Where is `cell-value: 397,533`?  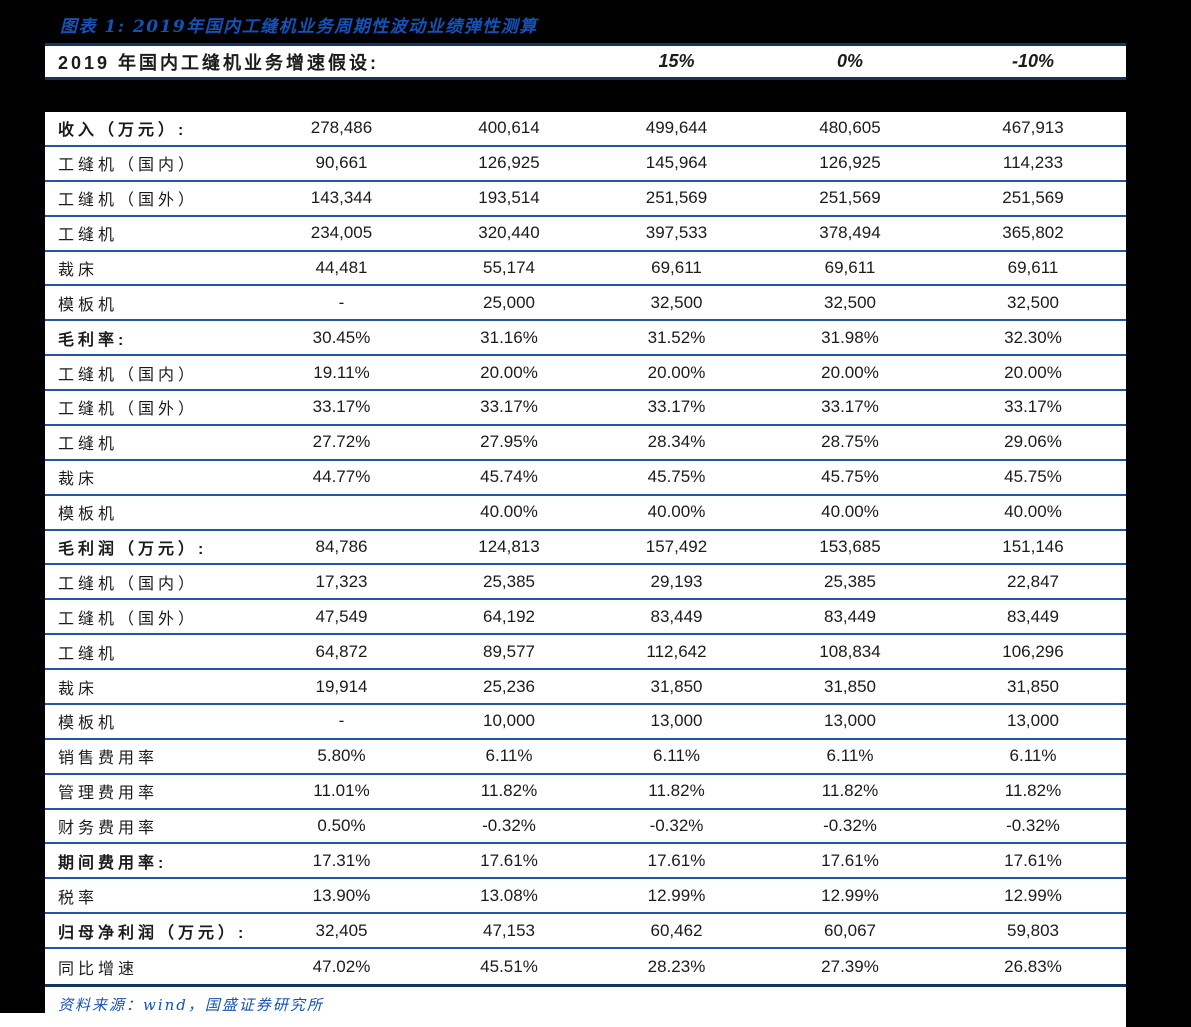
cell-value: 397,533 is located at coordinates (676, 233).